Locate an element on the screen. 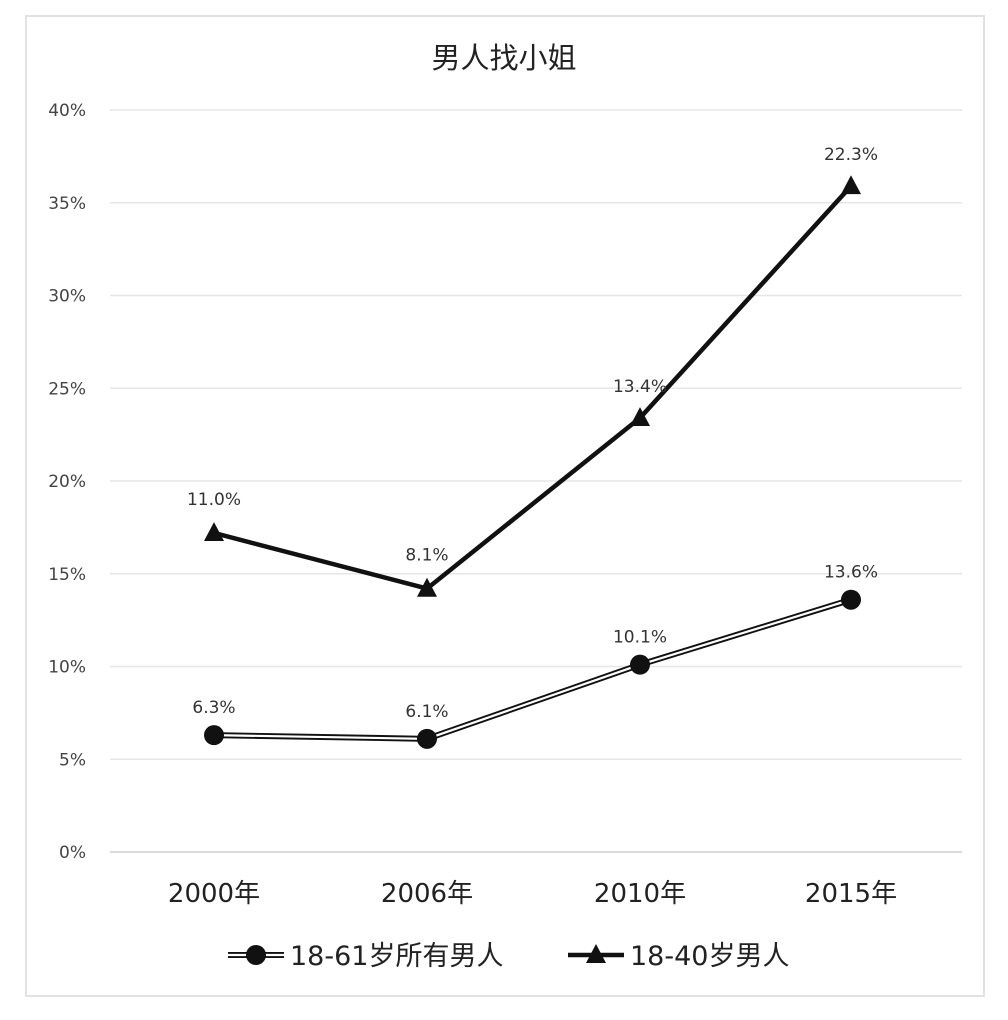  y-tick-label: 40% is located at coordinates (67, 111).